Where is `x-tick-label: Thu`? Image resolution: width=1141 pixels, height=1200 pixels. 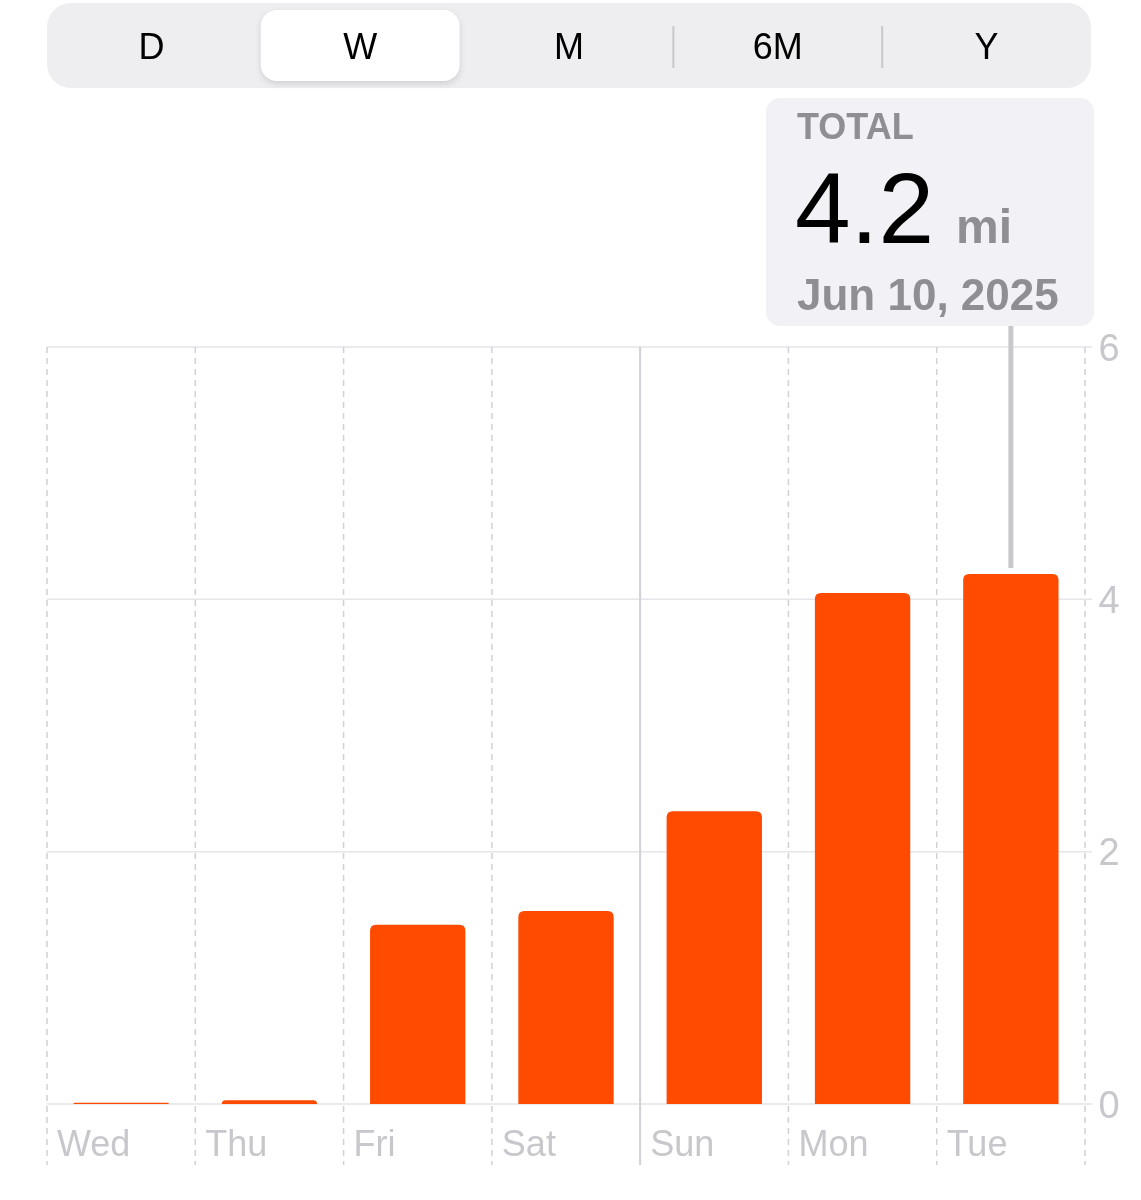 x-tick-label: Thu is located at coordinates (236, 1143).